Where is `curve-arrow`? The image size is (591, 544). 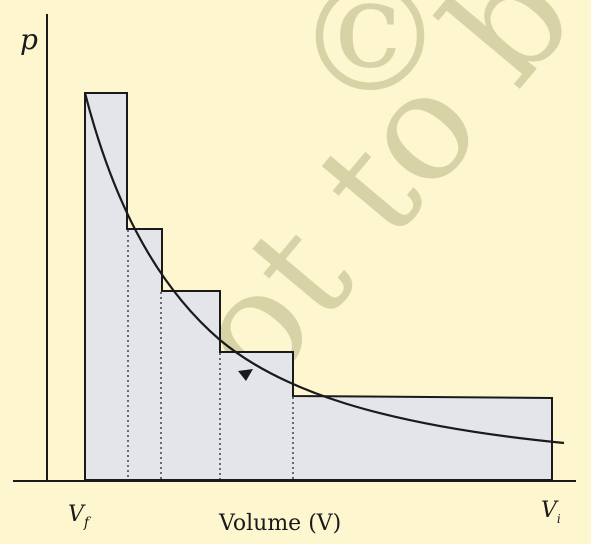
curve-arrow is located at coordinates (245, 375).